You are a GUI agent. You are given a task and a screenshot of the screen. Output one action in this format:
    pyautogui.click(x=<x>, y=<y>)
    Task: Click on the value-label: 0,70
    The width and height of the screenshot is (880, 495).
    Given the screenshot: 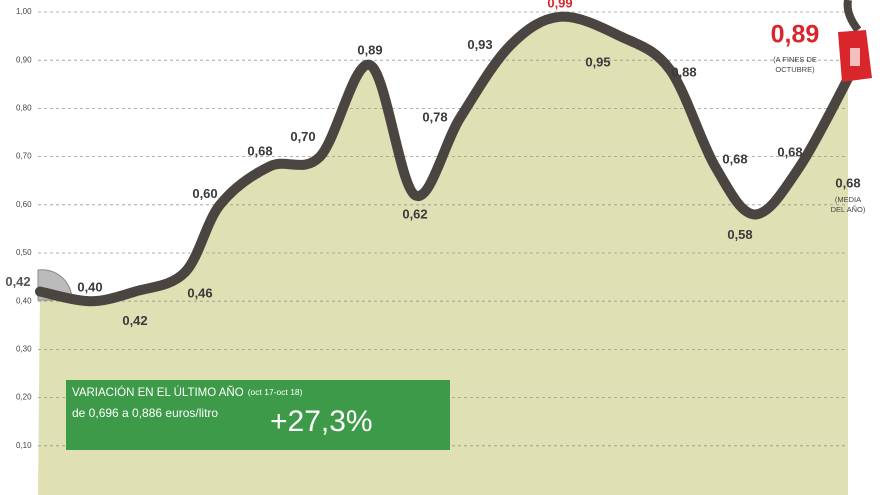 What is the action you would take?
    pyautogui.click(x=302, y=136)
    